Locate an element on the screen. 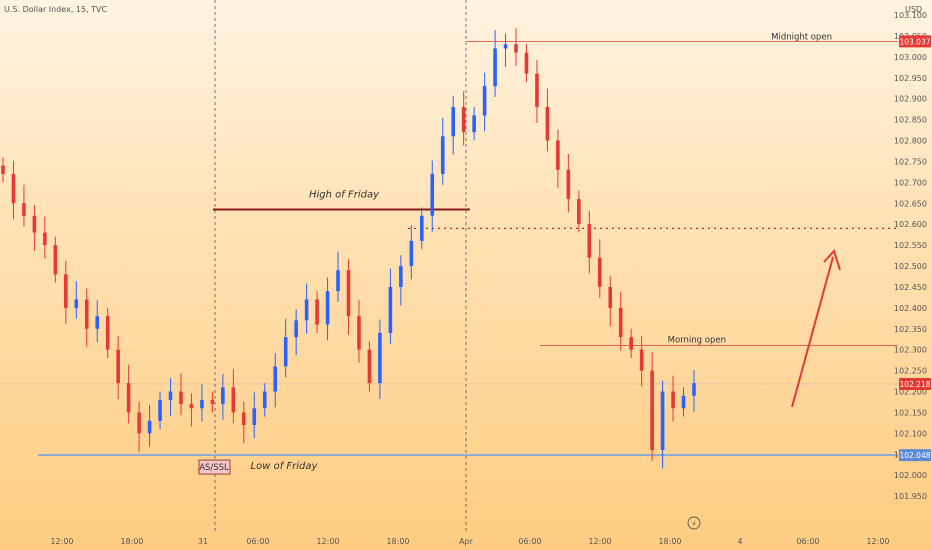  y-tick-label: 102.850 is located at coordinates (910, 120).